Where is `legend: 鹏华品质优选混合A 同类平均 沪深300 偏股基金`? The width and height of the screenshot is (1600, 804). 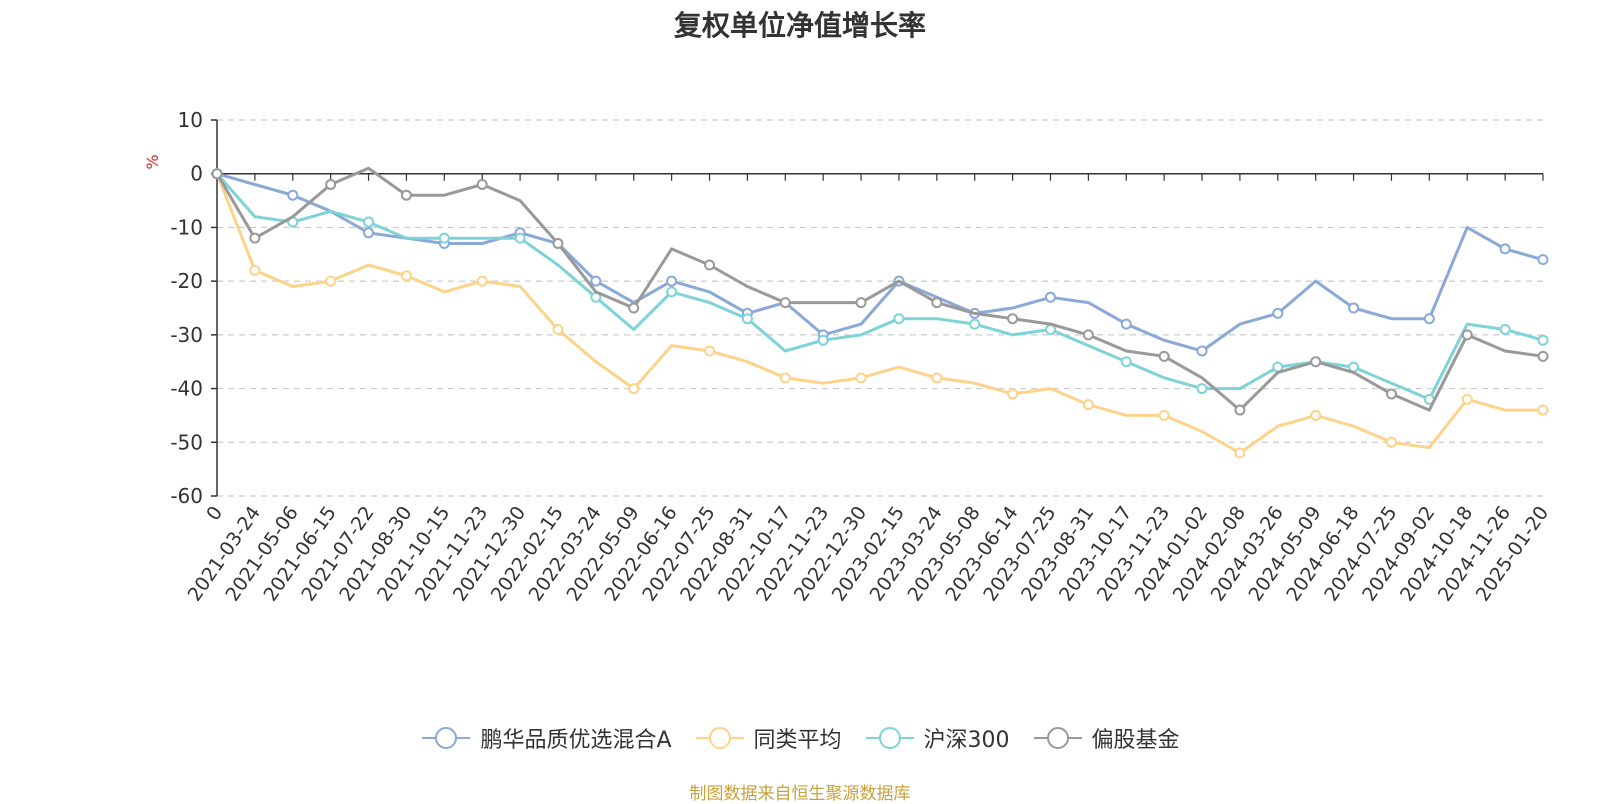
legend: 鹏华品质优选混合A 同类平均 沪深300 偏股基金 is located at coordinates (800, 738).